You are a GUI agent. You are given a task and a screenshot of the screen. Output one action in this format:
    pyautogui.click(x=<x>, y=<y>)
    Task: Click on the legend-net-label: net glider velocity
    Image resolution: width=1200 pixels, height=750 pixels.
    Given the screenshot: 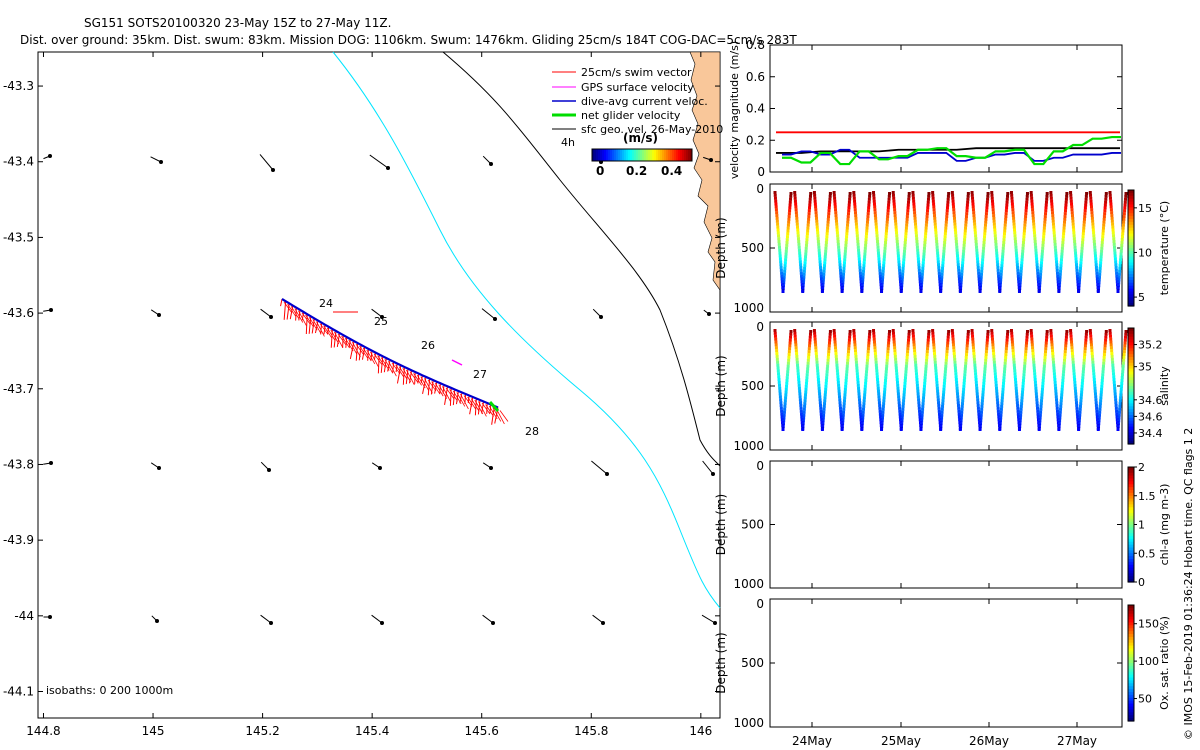 What is the action you would take?
    pyautogui.click(x=631, y=115)
    